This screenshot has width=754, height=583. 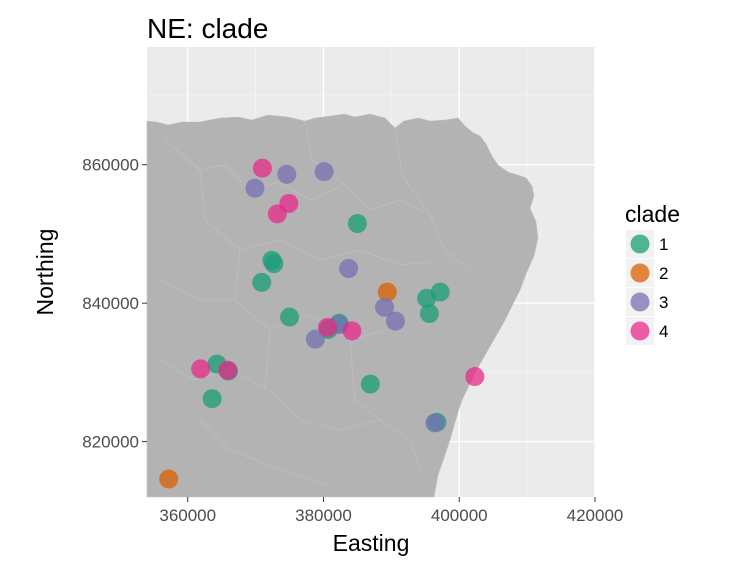 What do you see at coordinates (323, 515) in the screenshot?
I see `x-tick-label: 380000` at bounding box center [323, 515].